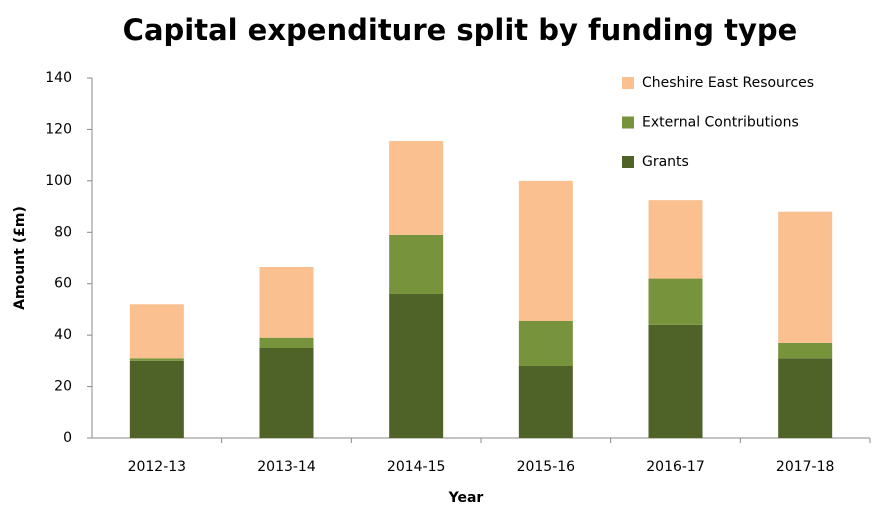 Image resolution: width=872 pixels, height=508 pixels. I want to click on legend-label: Cheshire East Resources, so click(728, 83).